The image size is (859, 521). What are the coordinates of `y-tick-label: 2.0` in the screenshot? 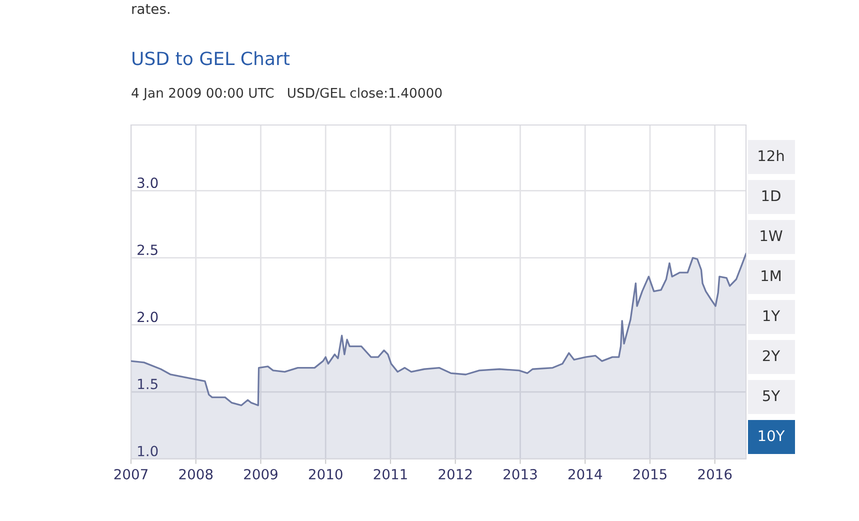 It's located at (148, 317).